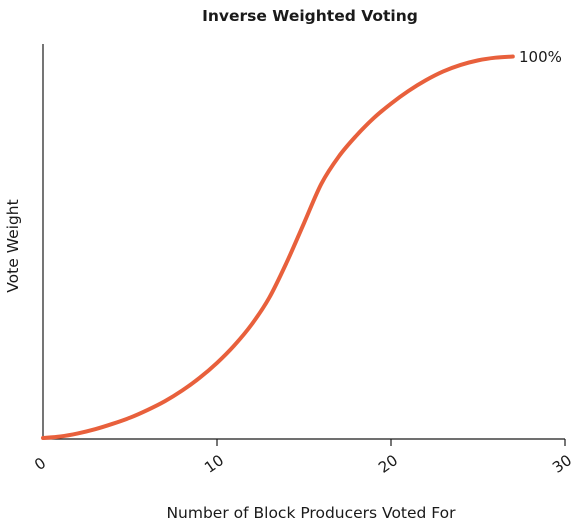 The image size is (583, 526). What do you see at coordinates (540, 57) in the screenshot?
I see `end-value-label: 100%` at bounding box center [540, 57].